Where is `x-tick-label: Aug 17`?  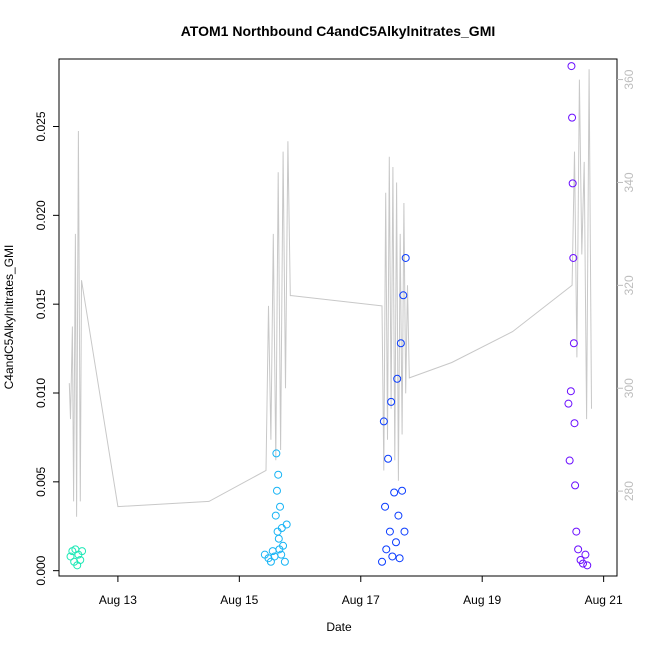 x-tick-label: Aug 17 is located at coordinates (361, 600).